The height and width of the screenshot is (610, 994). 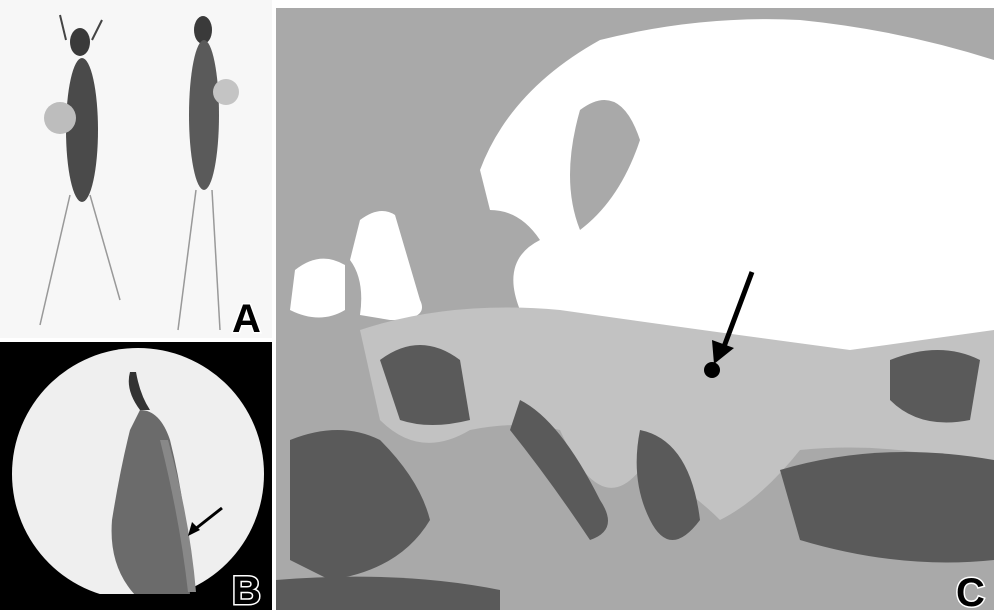 I want to click on panel-b: B, so click(x=136, y=476).